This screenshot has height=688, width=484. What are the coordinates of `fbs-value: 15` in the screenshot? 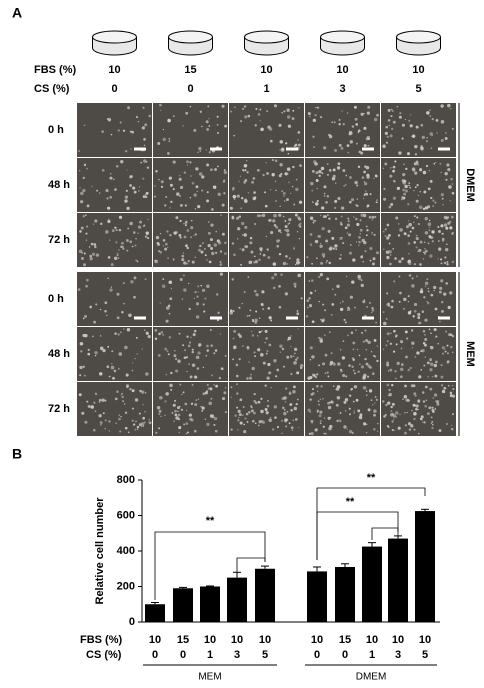 It's located at (190, 70).